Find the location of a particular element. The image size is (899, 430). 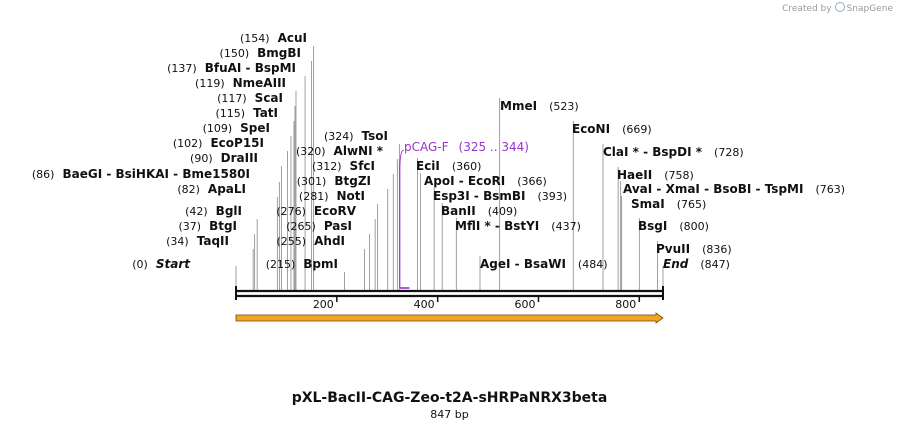

site-position: (728) is located at coordinates (729, 152).